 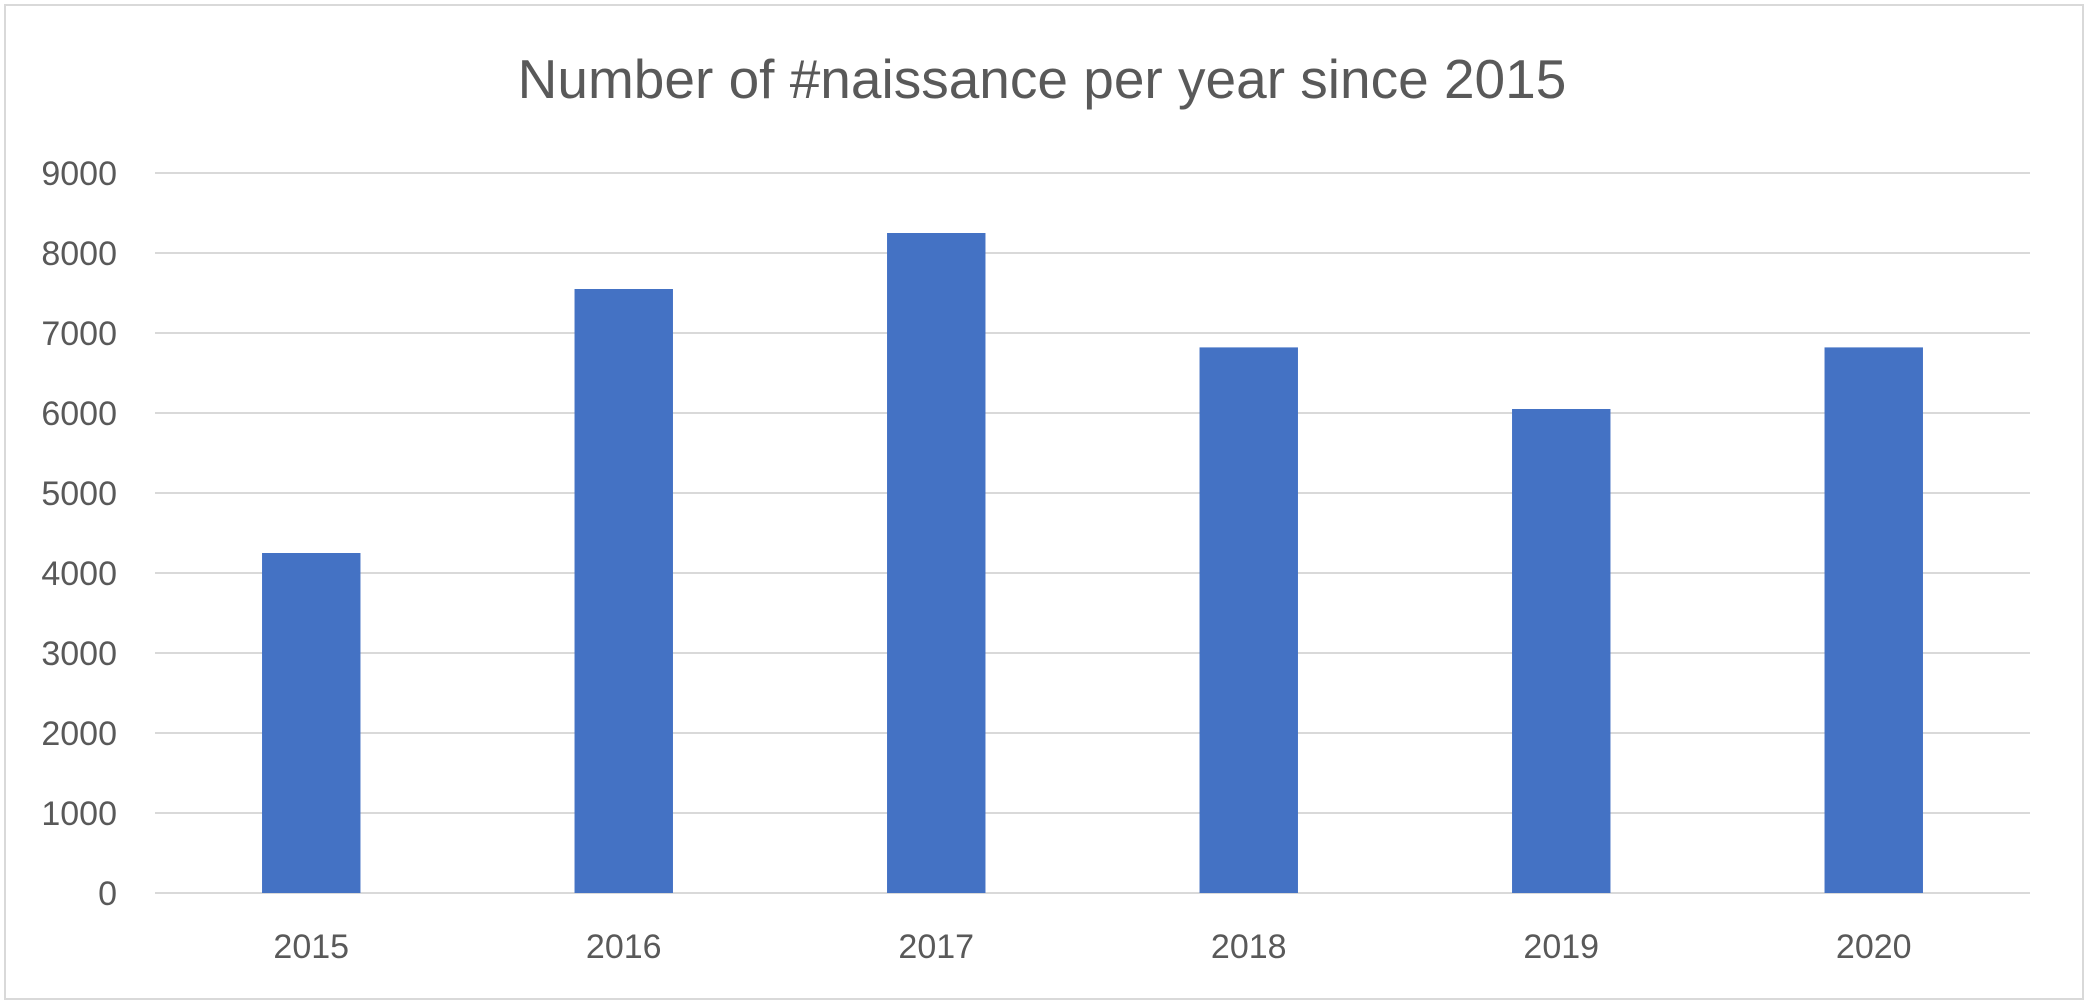 What do you see at coordinates (79, 534) in the screenshot?
I see `y-axis-tick-labels: 0 1000 2000 3000 4000 5000 6000 7000 8000 9000` at bounding box center [79, 534].